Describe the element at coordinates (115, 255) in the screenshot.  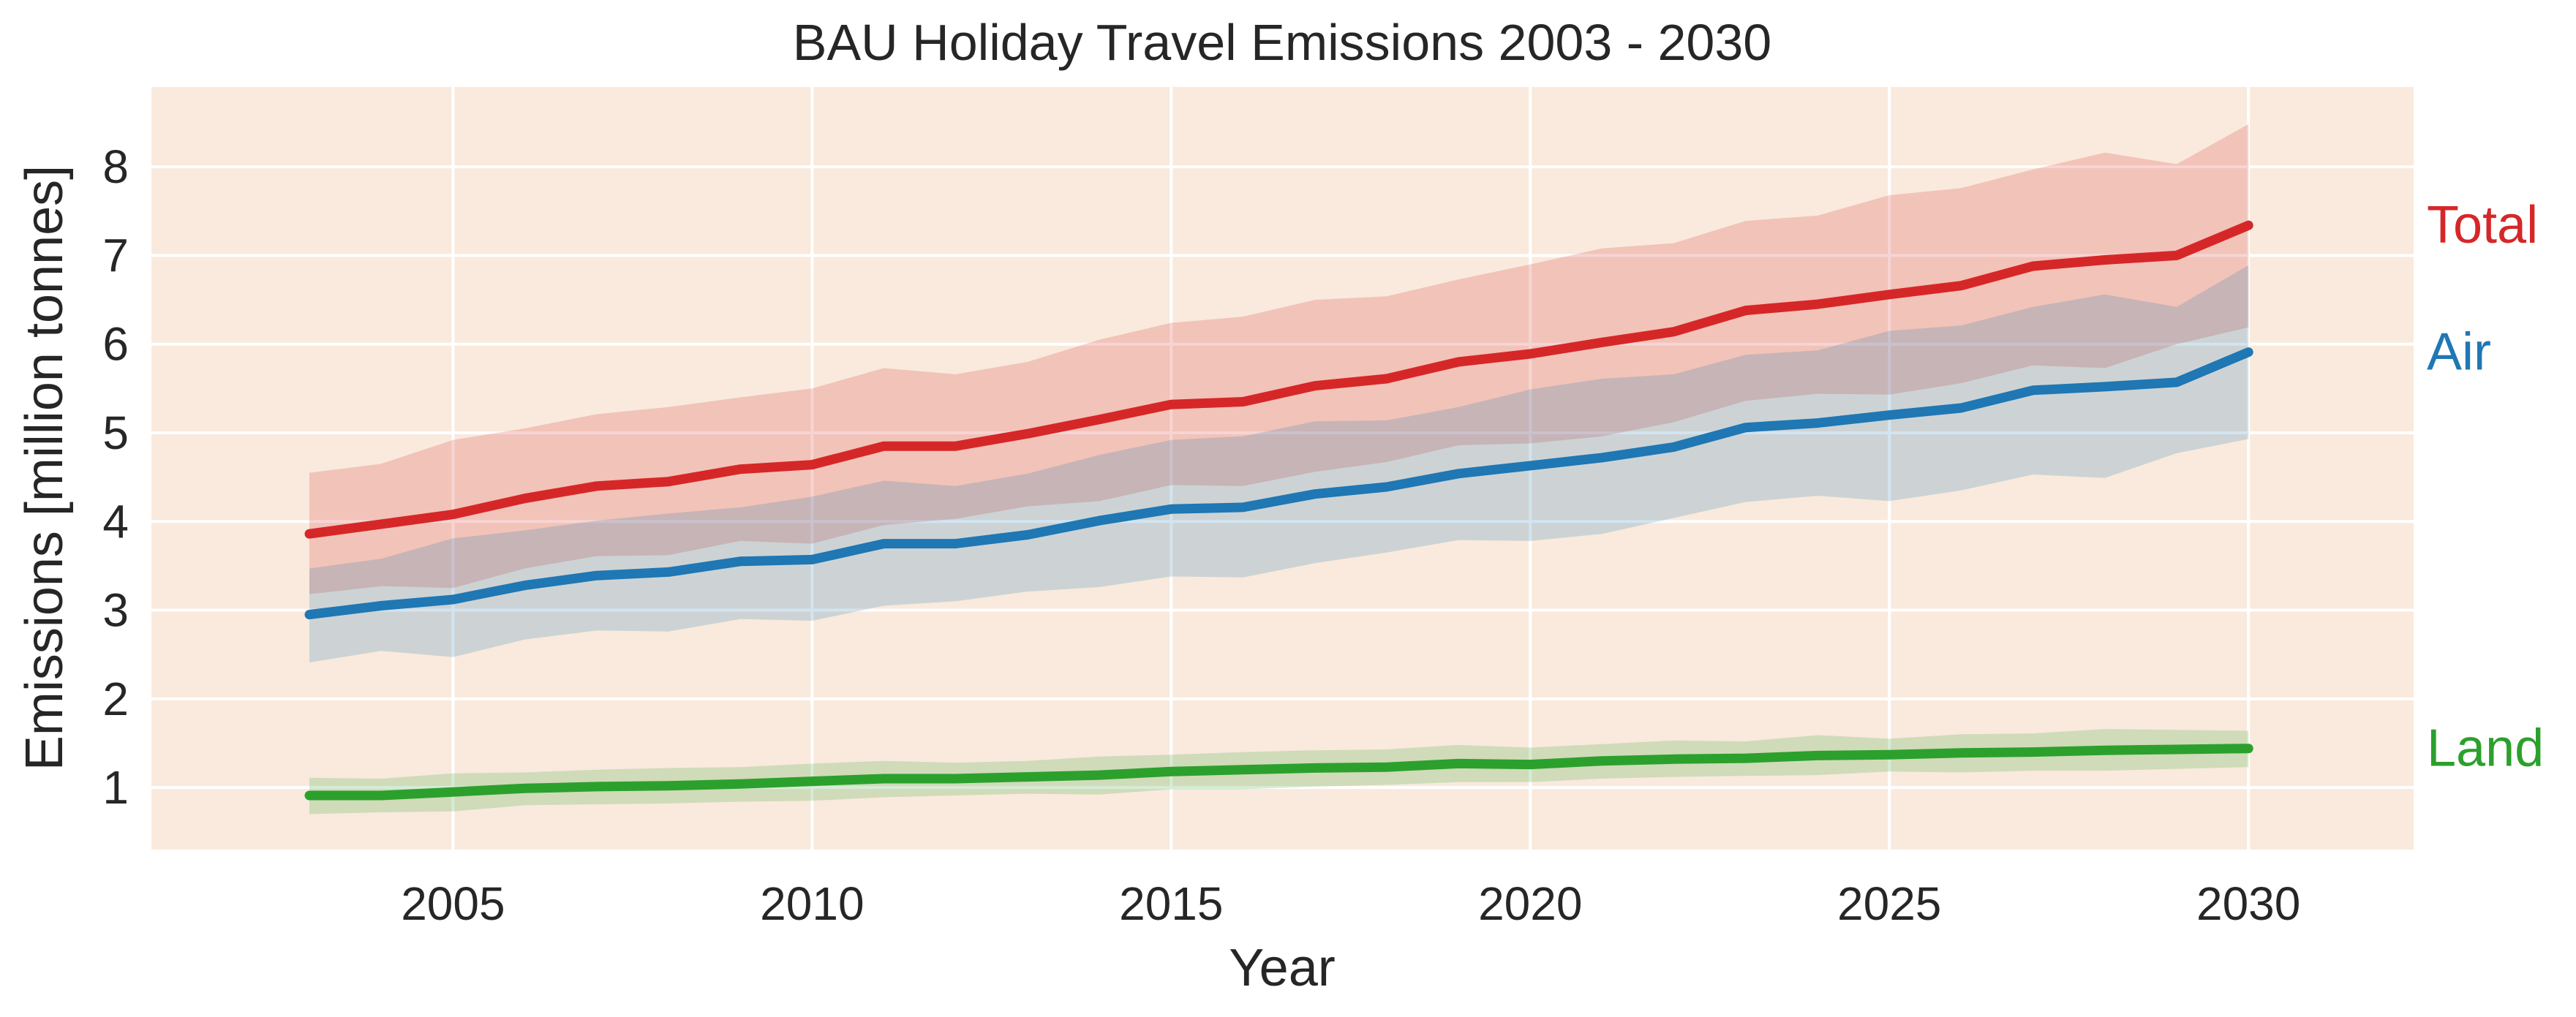
I see `y-tick-label: 7` at that location.